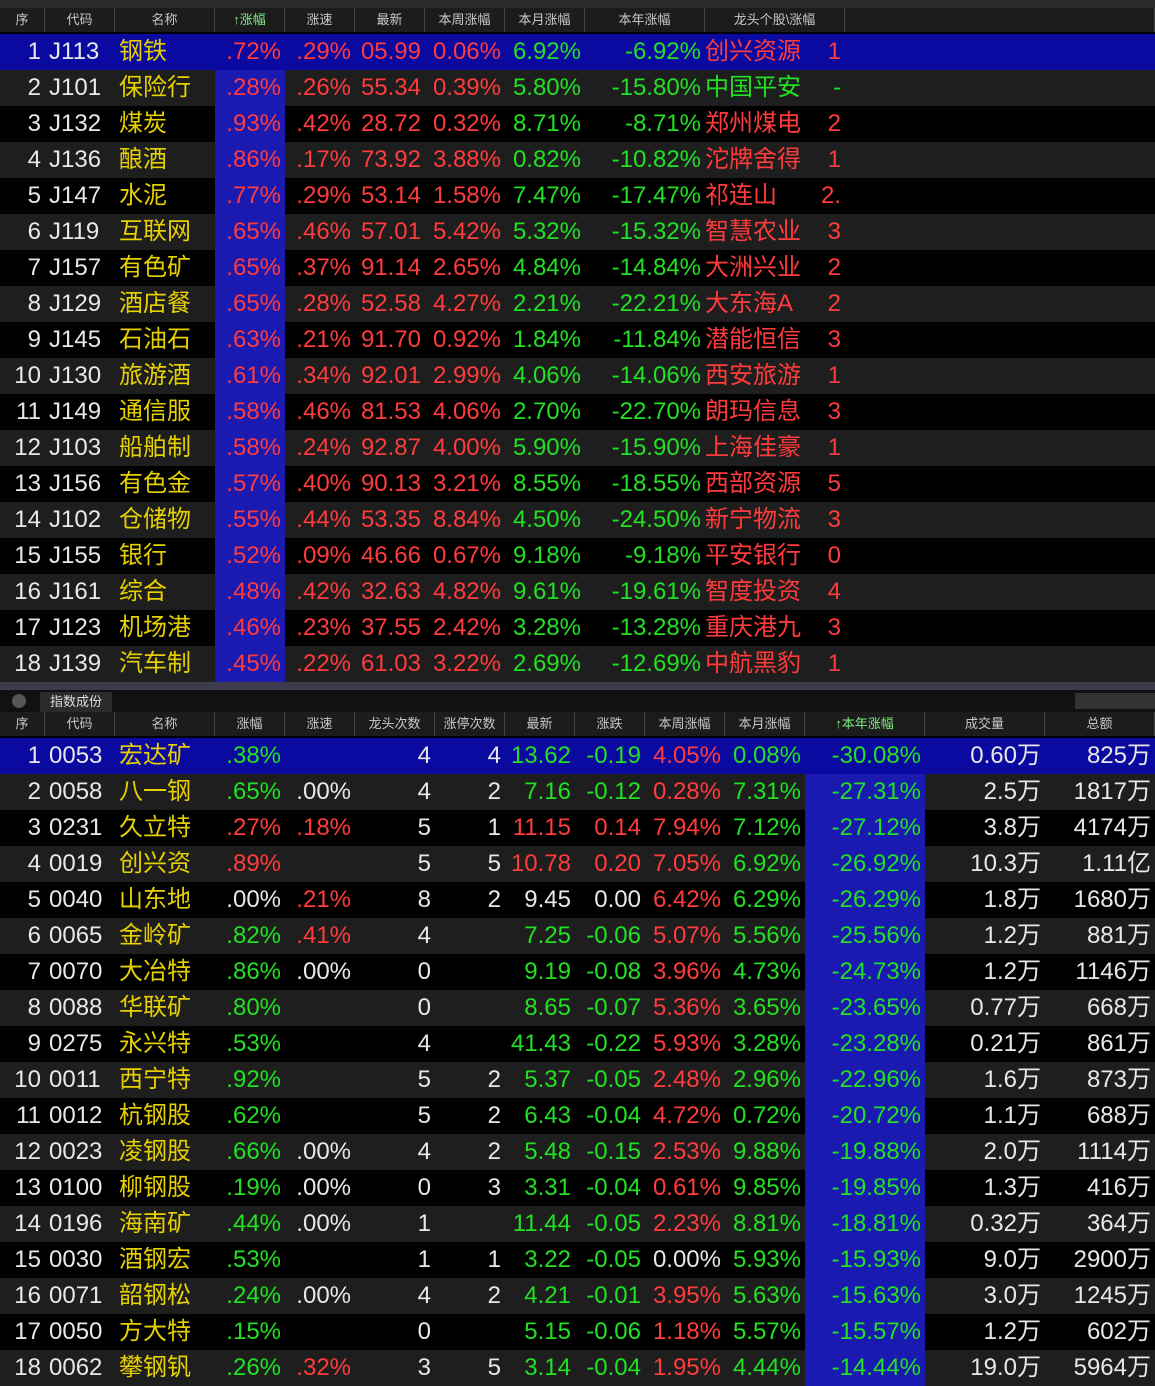  Describe the element at coordinates (34, 303) in the screenshot. I see `row-index: 8` at that location.